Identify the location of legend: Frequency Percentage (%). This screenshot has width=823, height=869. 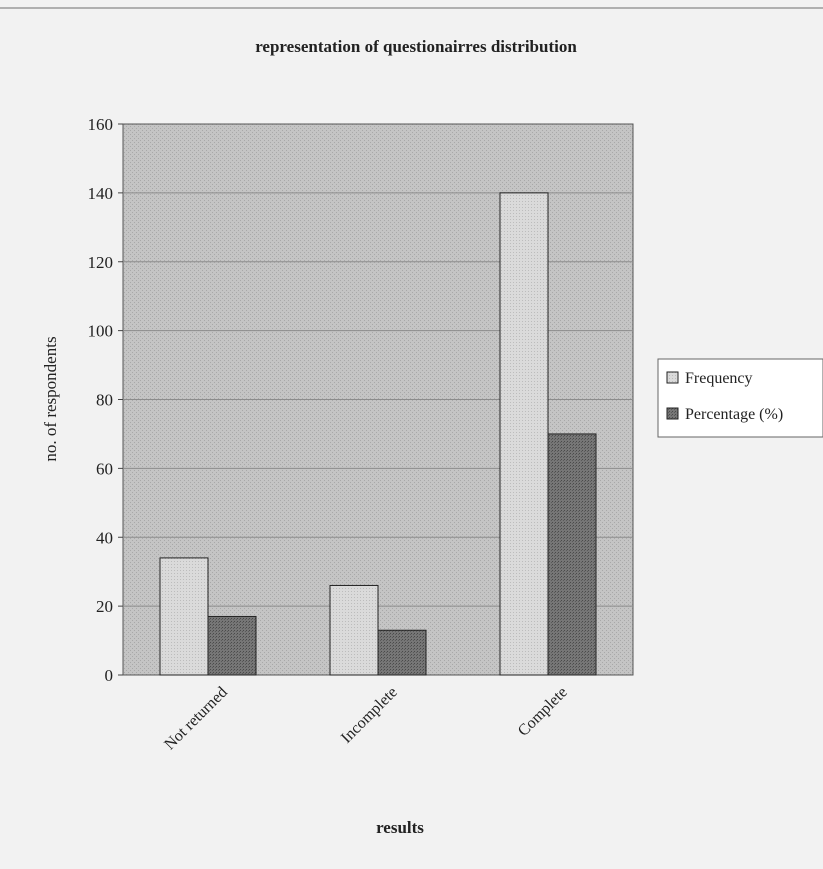
(740, 398).